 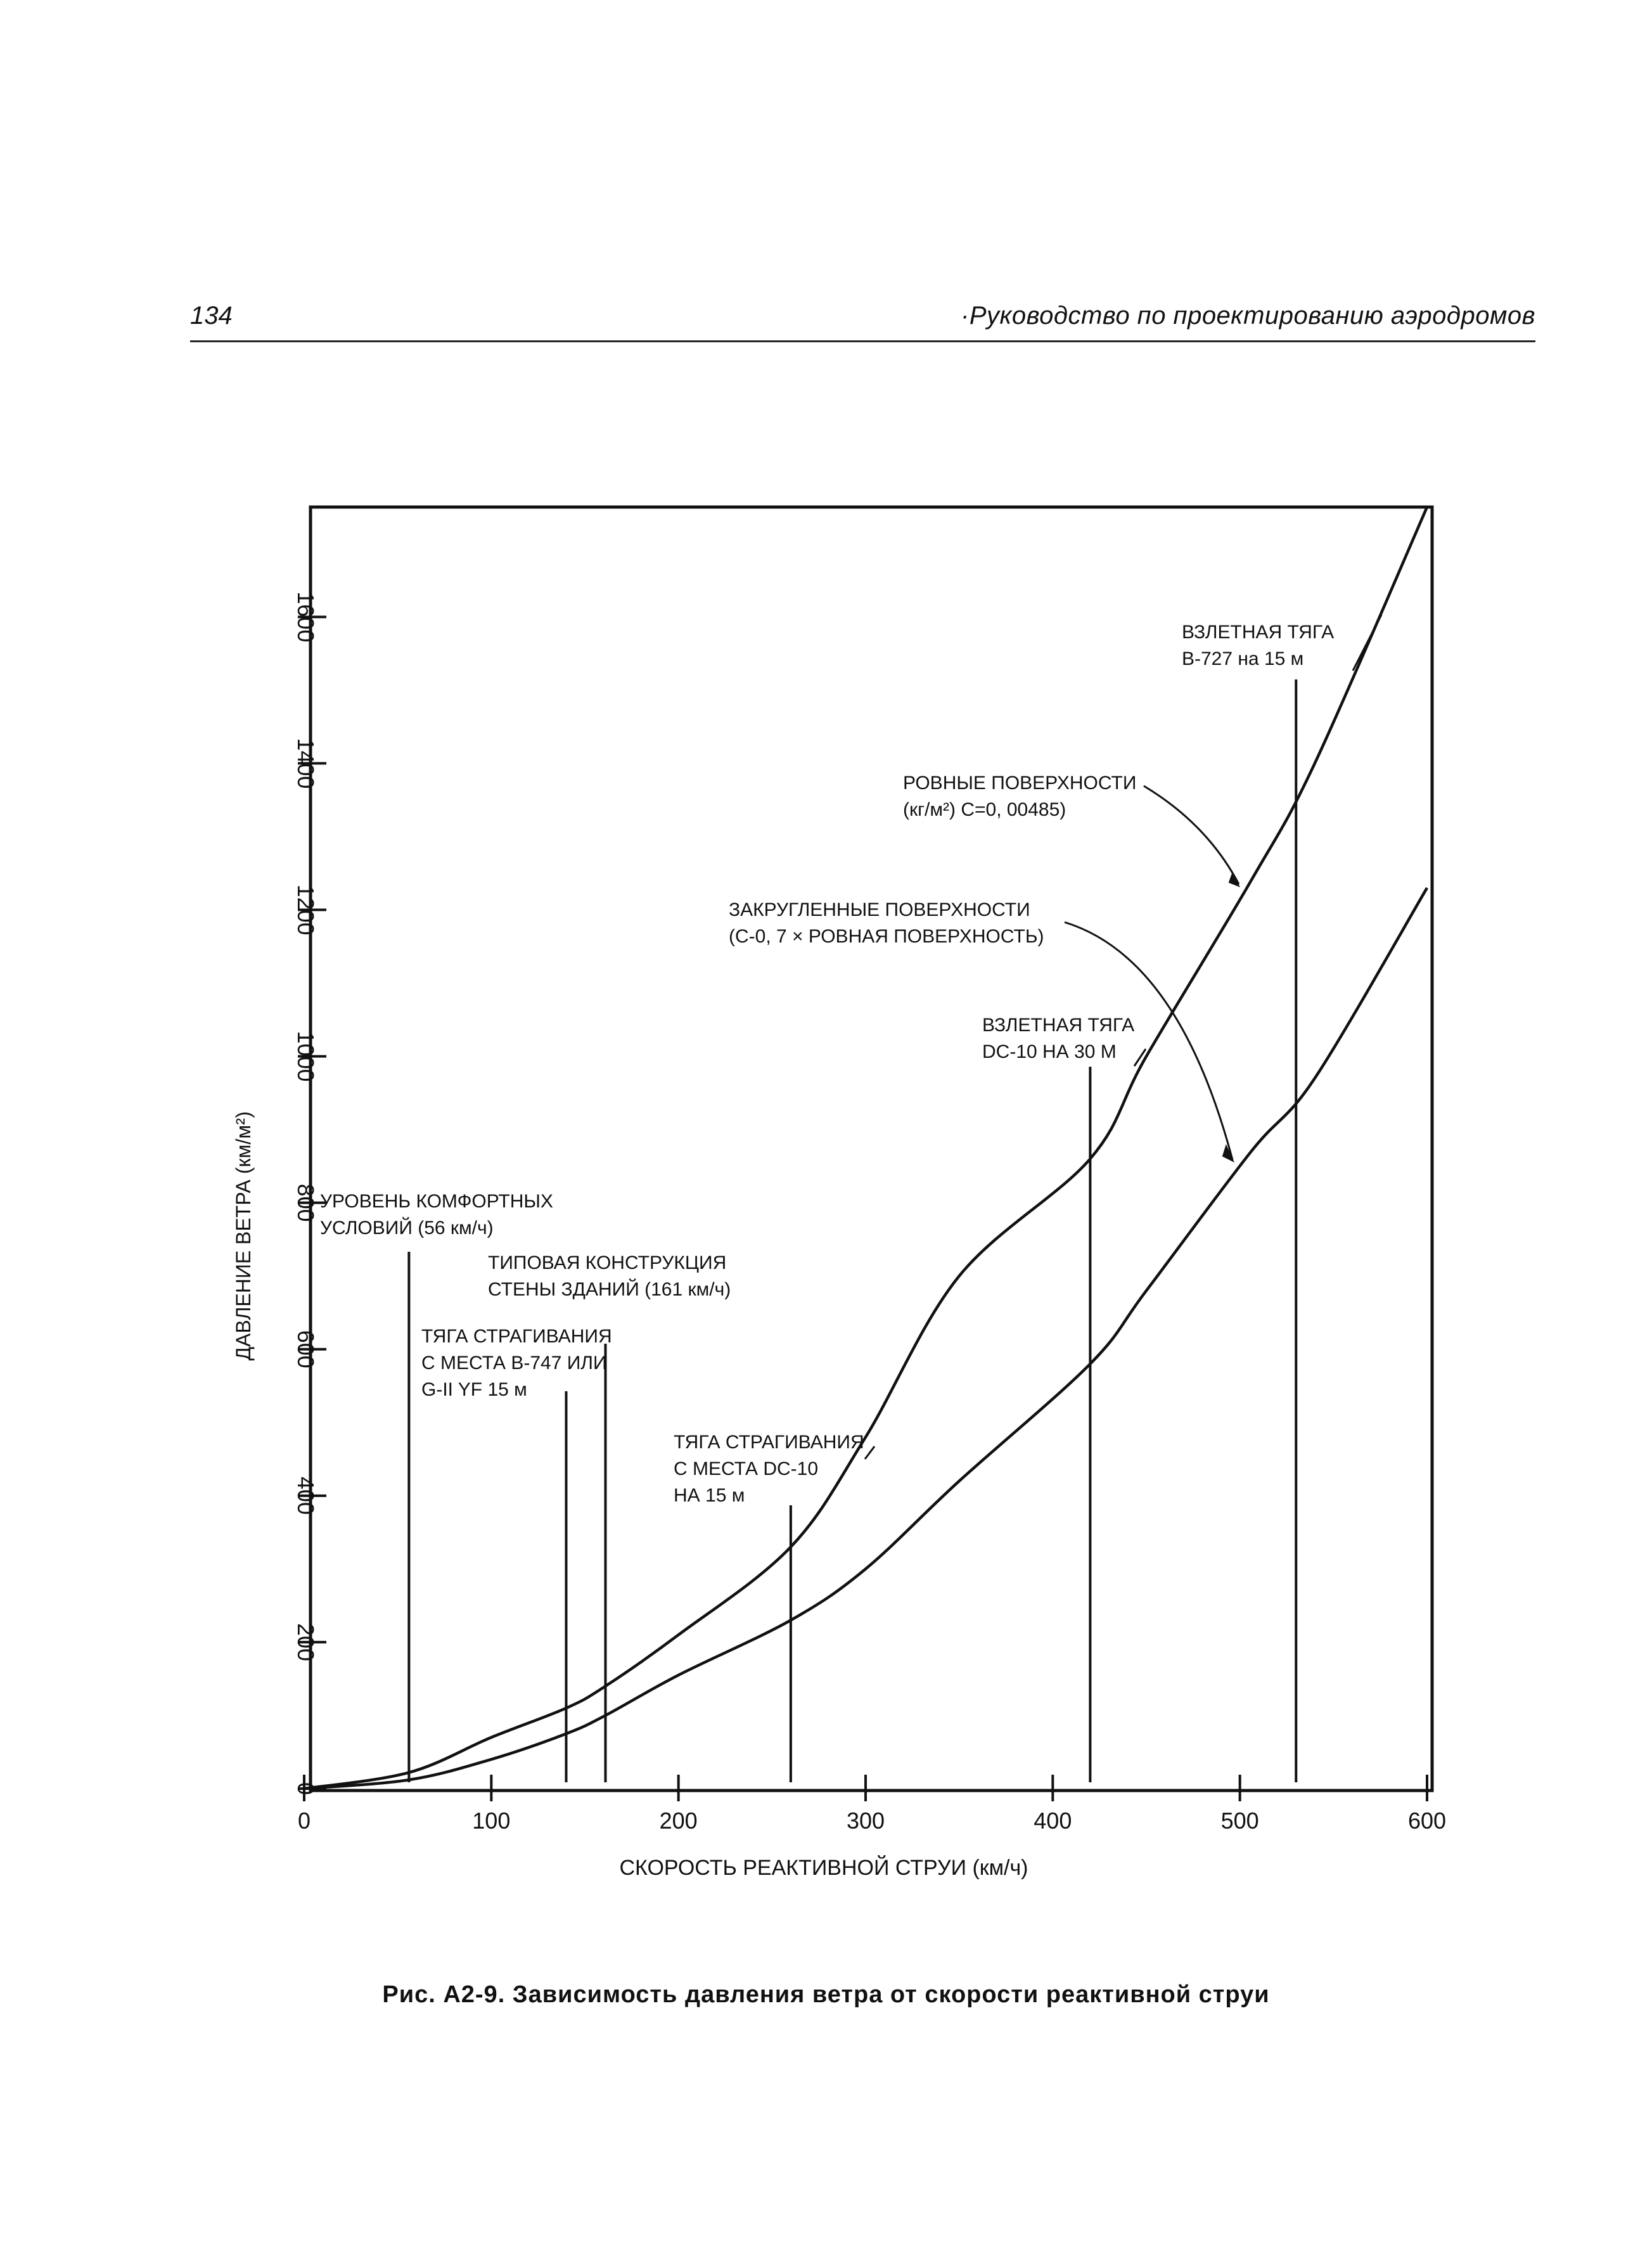 What do you see at coordinates (887, 936) in the screenshot?
I see `annotation-line: (С-0, 7 × РОВНАЯ ПОВЕРХНОСТЬ)` at bounding box center [887, 936].